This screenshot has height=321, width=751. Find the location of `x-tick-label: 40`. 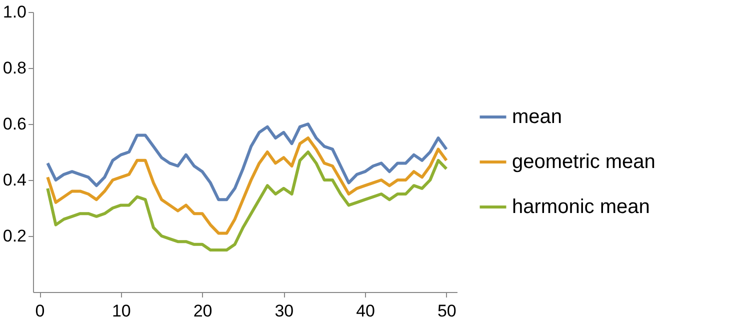

x-tick-label: 40 is located at coordinates (365, 311).